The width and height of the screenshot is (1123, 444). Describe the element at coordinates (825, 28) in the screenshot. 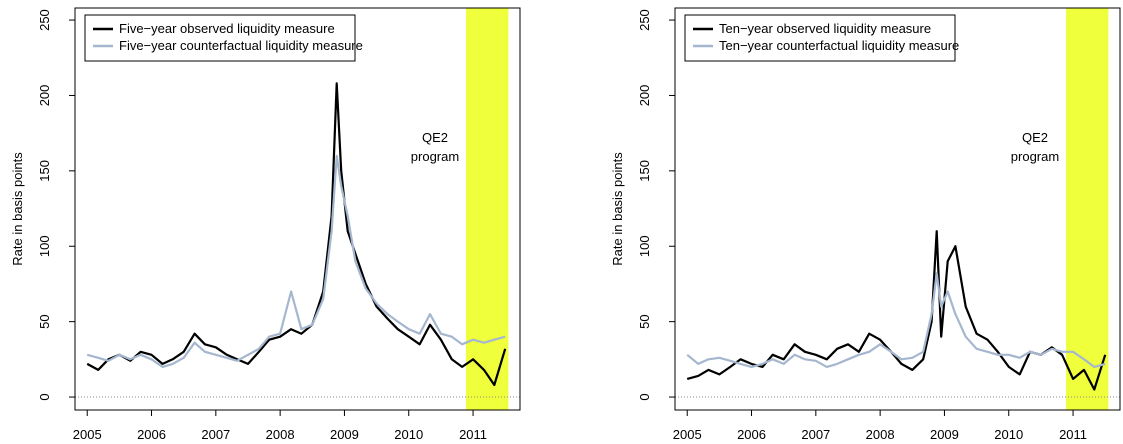

I see `legend-label: Ten−year observed liquidity measure` at that location.